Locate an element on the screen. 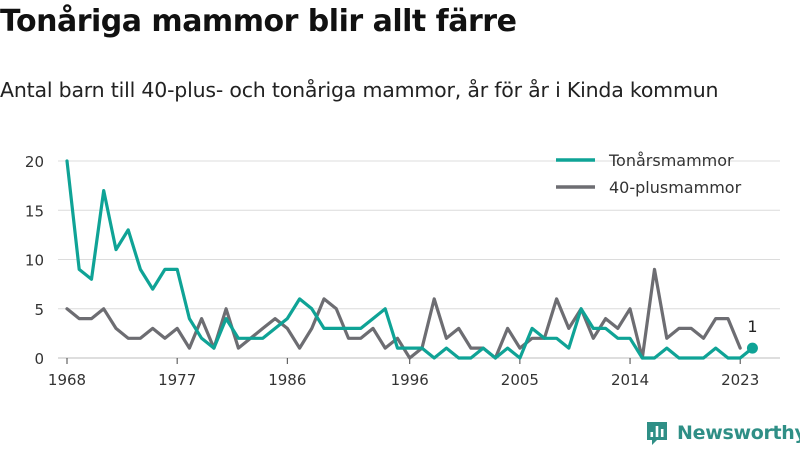 Image resolution: width=800 pixels, height=450 pixels. x-tick-label: 2023 is located at coordinates (740, 380).